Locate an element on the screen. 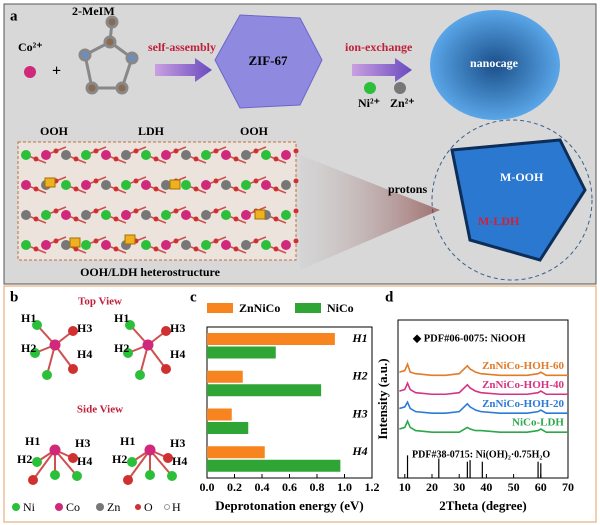 The width and height of the screenshot is (600, 525). series-label: ZnNiCo-HOH-60 is located at coordinates (523, 366).